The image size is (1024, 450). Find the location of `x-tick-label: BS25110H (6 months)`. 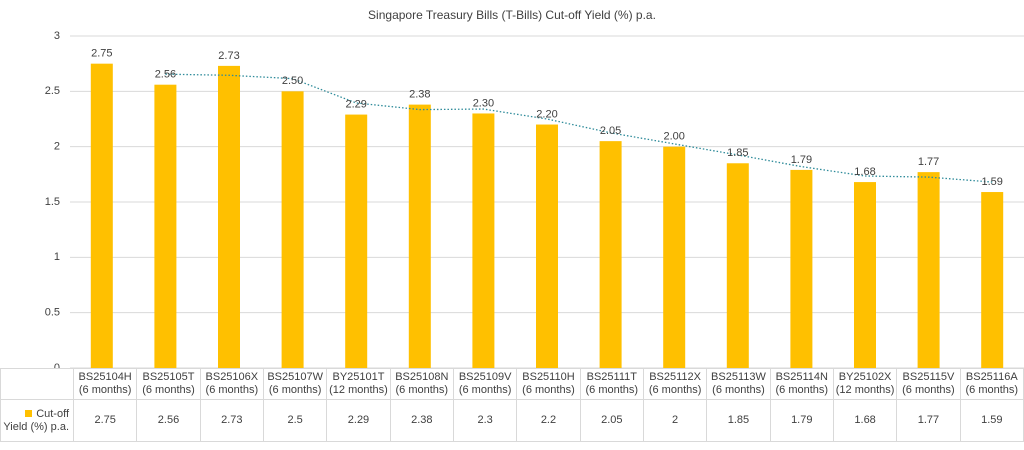

x-tick-label: BS25110H (6 months) is located at coordinates (548, 384).